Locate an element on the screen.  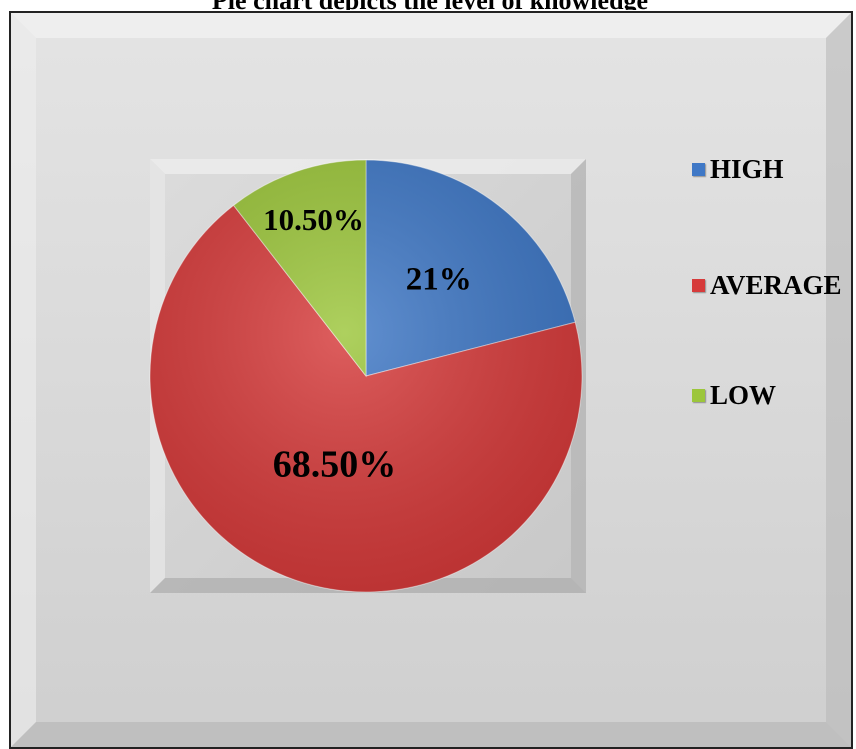
legend-swatch-low is located at coordinates (698, 395).